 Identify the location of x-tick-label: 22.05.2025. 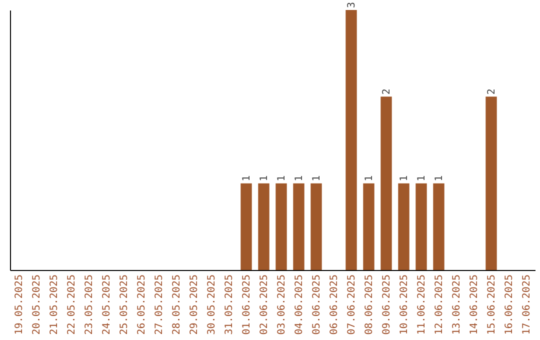
(72, 304).